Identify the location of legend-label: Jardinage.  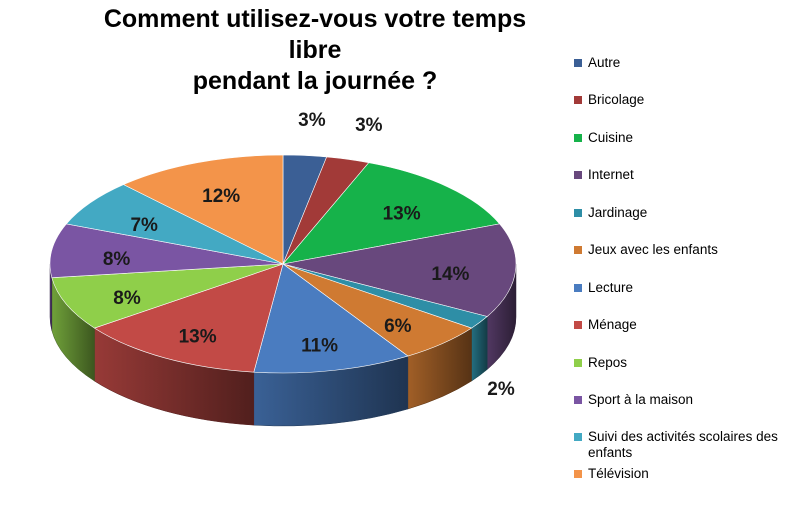
(618, 212).